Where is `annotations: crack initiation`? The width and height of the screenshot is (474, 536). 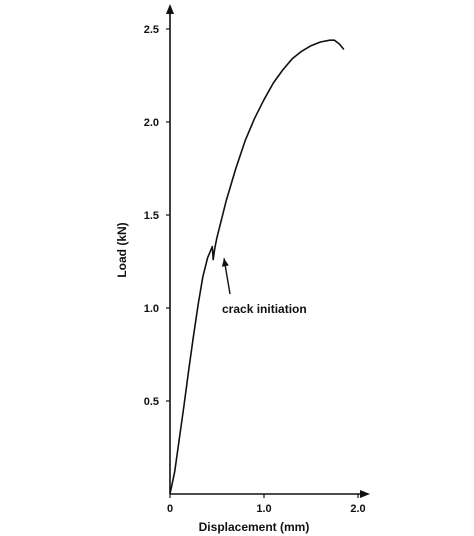
annotations: crack initiation is located at coordinates (264, 287).